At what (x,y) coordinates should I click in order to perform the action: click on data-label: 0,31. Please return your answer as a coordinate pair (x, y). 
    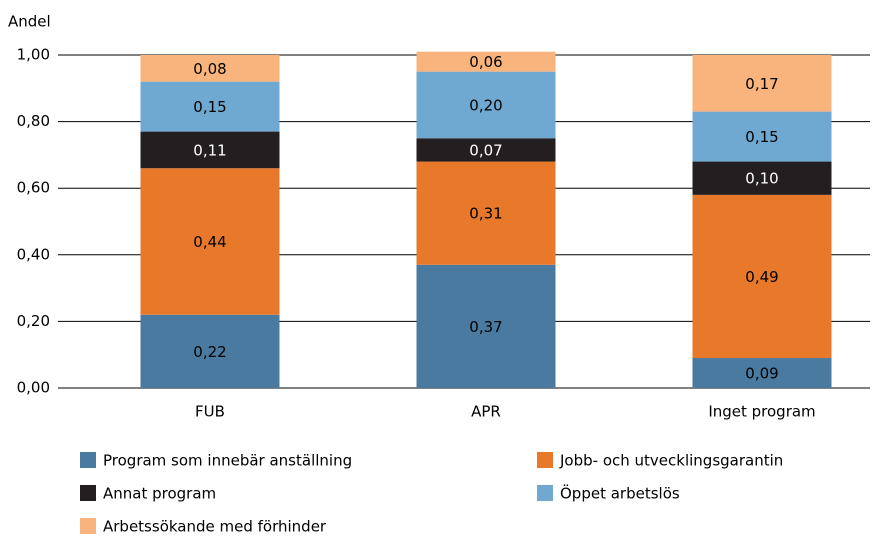
    Looking at the image, I should click on (485, 214).